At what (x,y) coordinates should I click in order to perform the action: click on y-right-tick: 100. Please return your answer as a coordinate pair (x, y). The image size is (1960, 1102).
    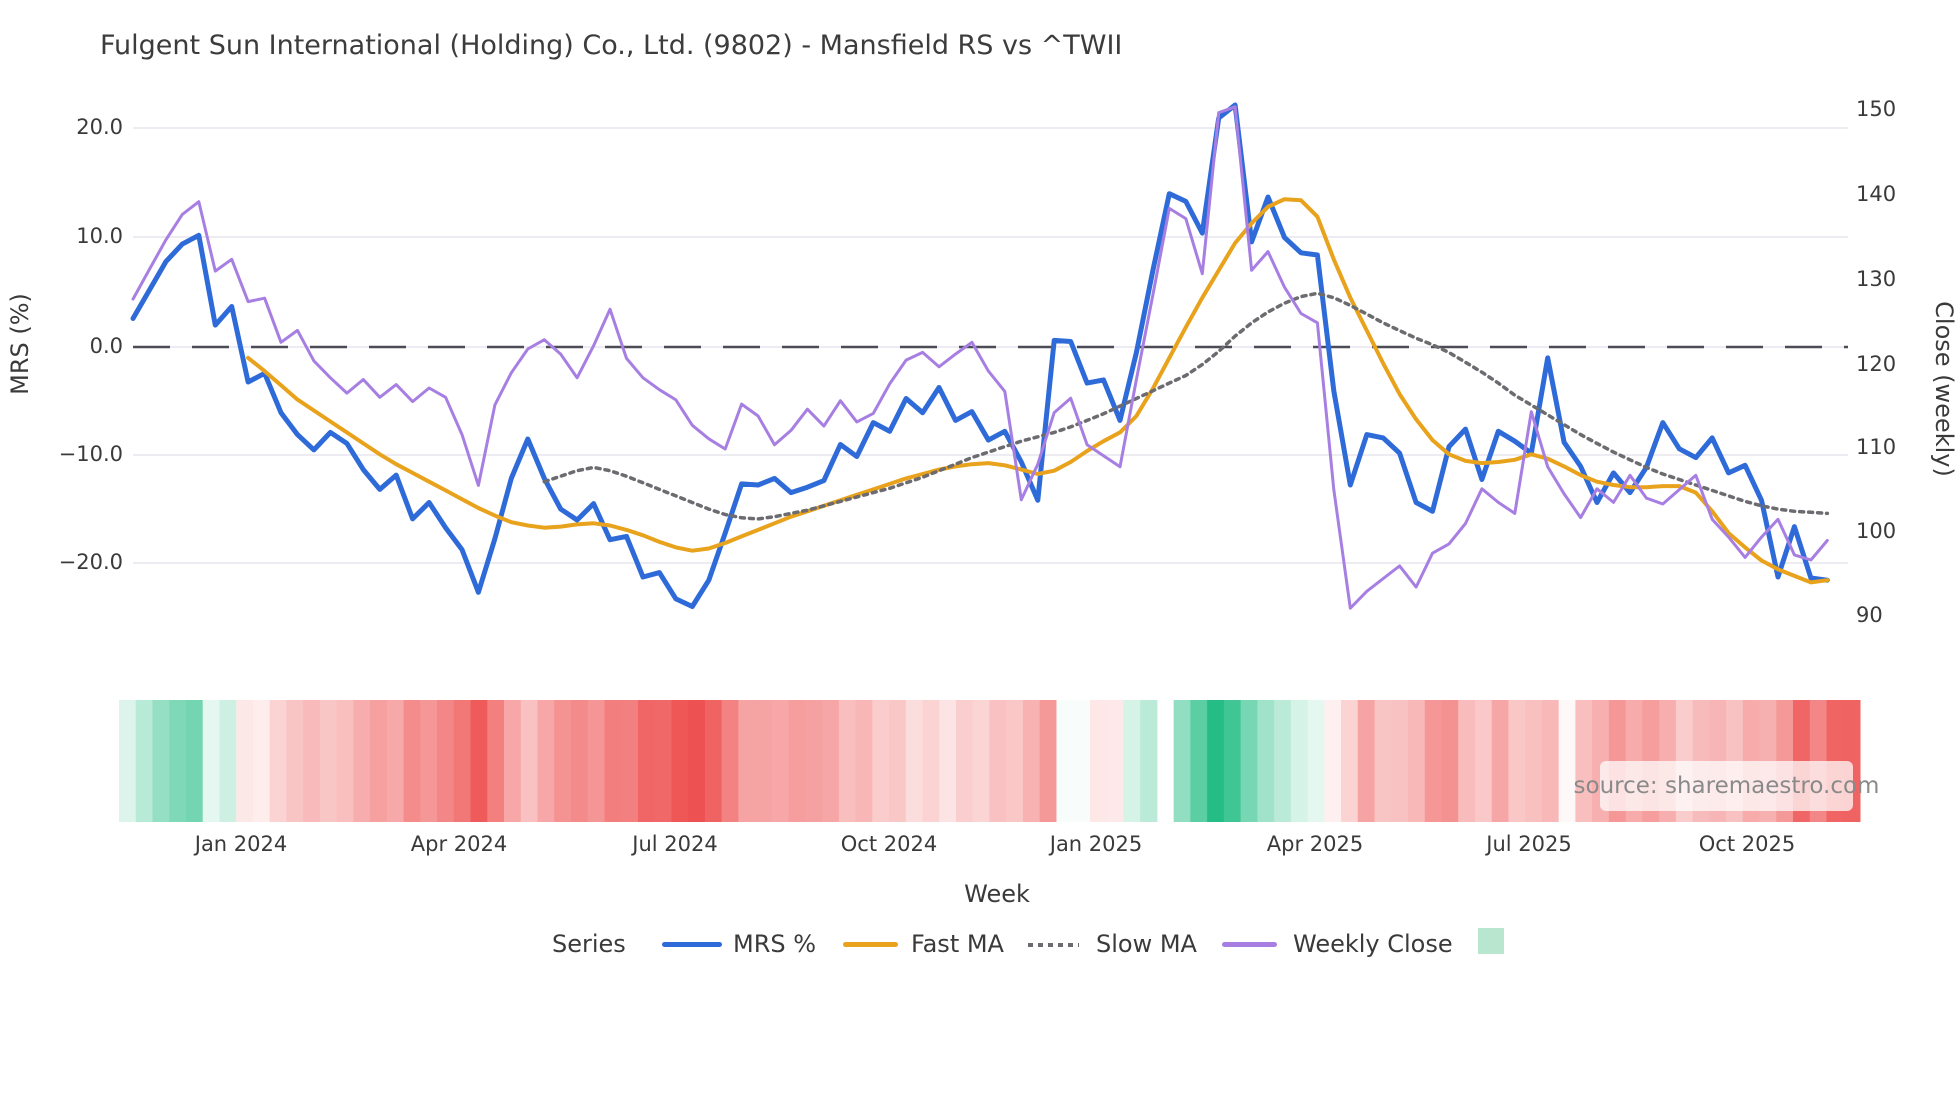
    Looking at the image, I should click on (1876, 531).